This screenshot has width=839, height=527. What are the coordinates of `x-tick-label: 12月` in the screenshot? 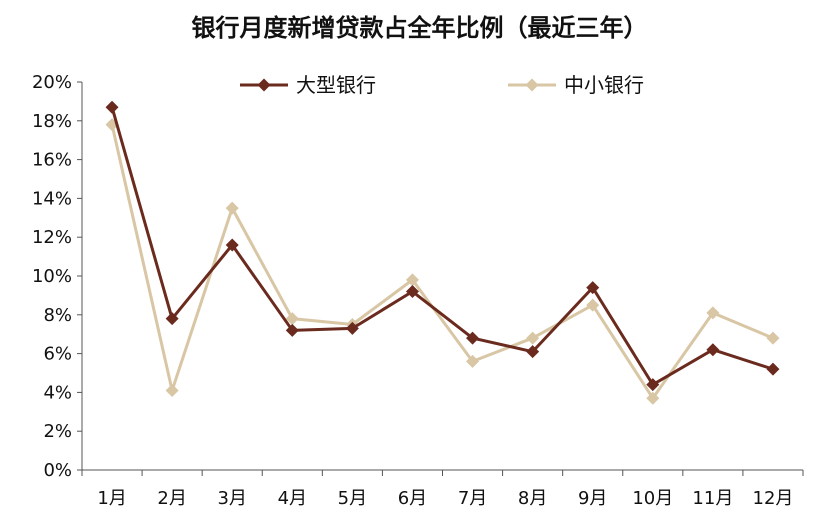 It's located at (773, 498).